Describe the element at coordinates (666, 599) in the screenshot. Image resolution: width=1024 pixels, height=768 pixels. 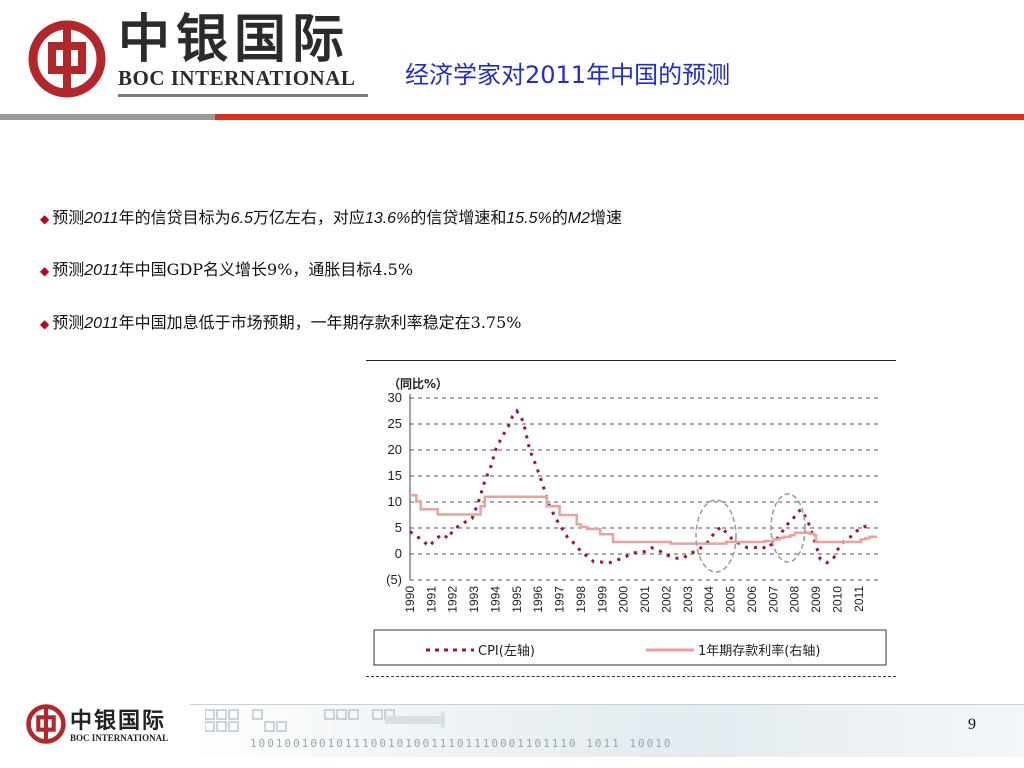
I see `x-tick-label: 2002` at that location.